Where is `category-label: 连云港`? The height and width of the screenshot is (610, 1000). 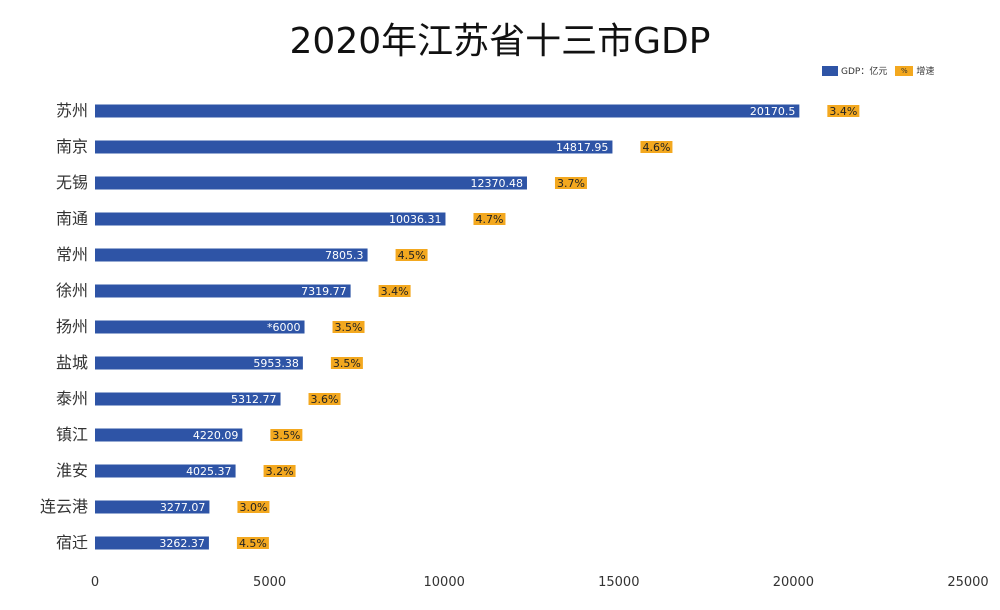
category-label: 连云港 is located at coordinates (64, 506).